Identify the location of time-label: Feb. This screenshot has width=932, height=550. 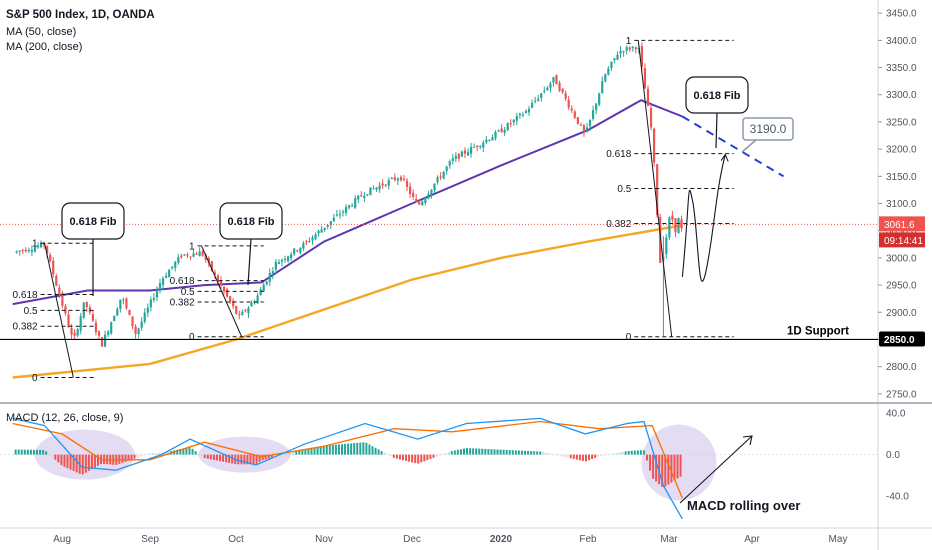
(588, 539).